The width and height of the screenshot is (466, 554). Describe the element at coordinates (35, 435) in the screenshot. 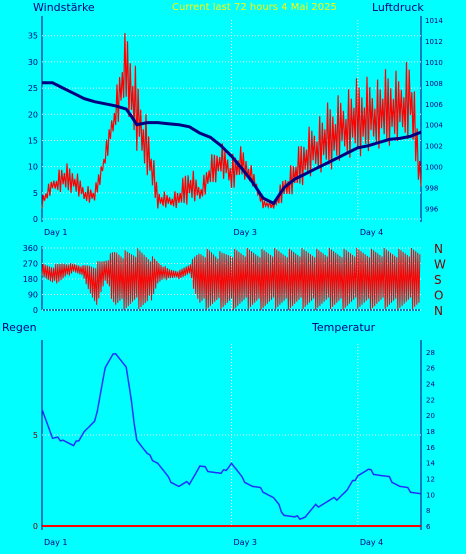

I see `rain-tick-label: 5` at that location.